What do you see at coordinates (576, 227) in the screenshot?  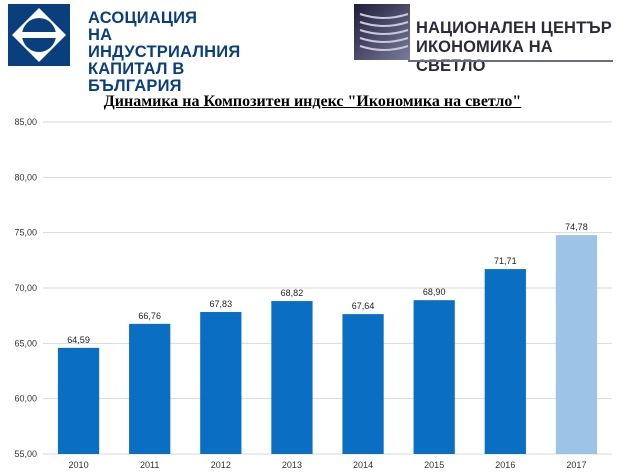 I see `data-label-2017: 74,78` at bounding box center [576, 227].